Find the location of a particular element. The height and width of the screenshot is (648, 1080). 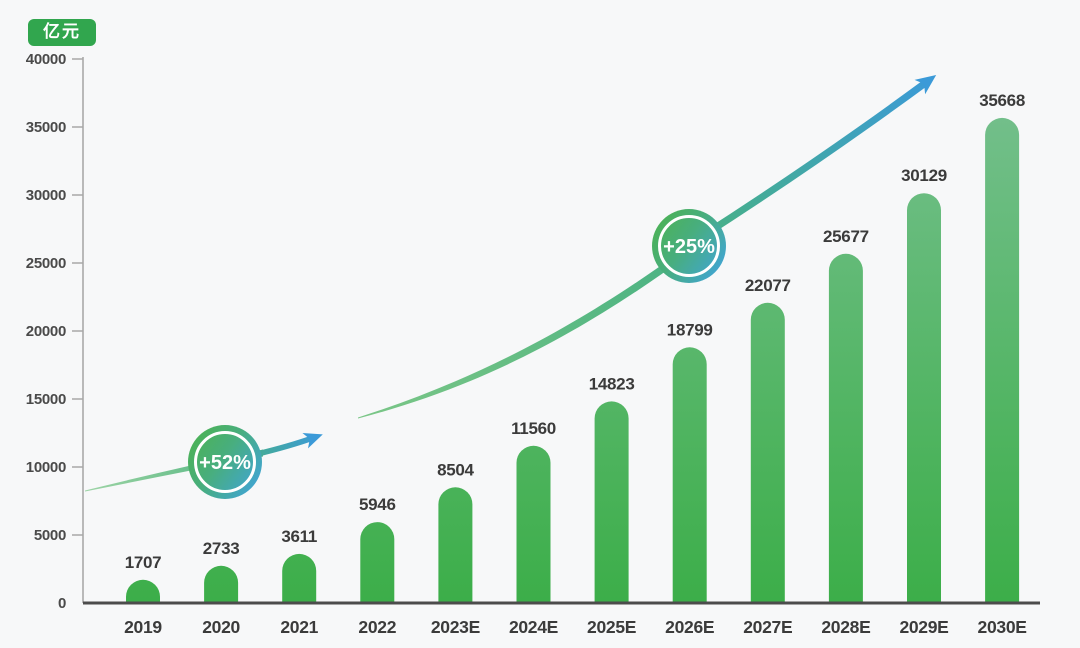

bar-2028E is located at coordinates (845, 428).